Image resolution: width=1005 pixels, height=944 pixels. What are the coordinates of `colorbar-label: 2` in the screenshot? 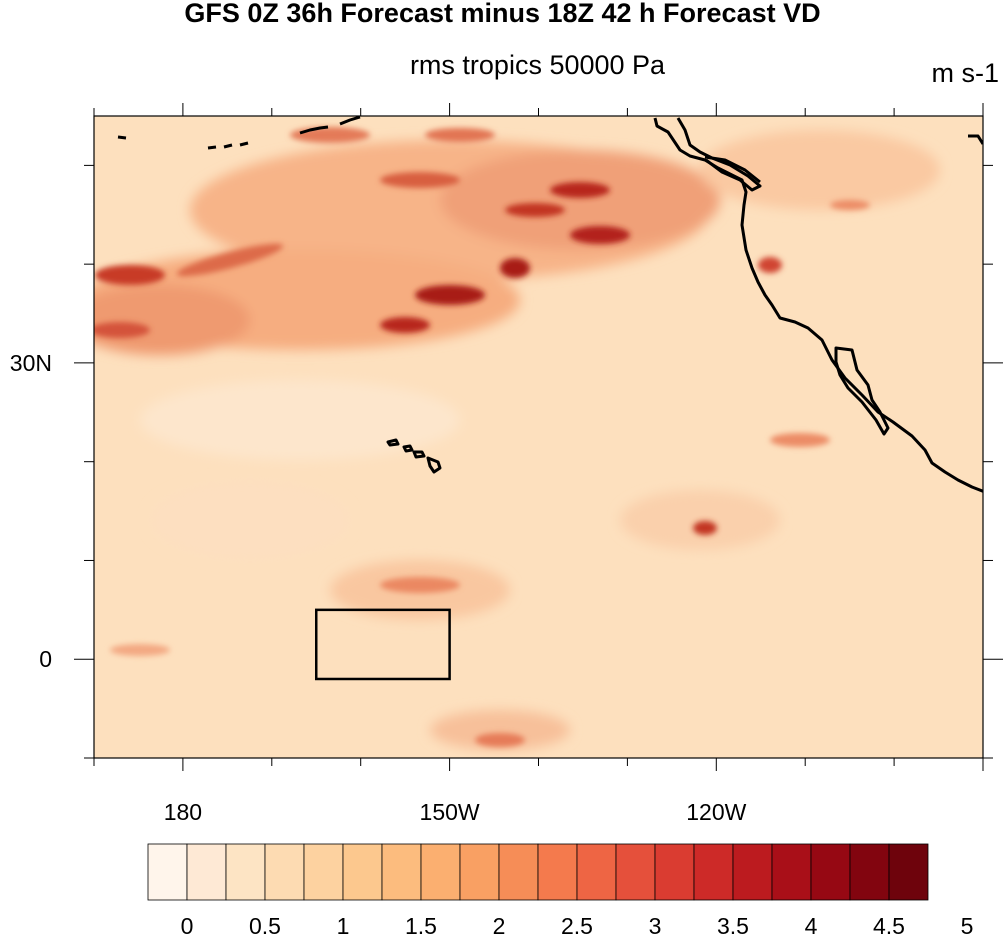 It's located at (499, 926).